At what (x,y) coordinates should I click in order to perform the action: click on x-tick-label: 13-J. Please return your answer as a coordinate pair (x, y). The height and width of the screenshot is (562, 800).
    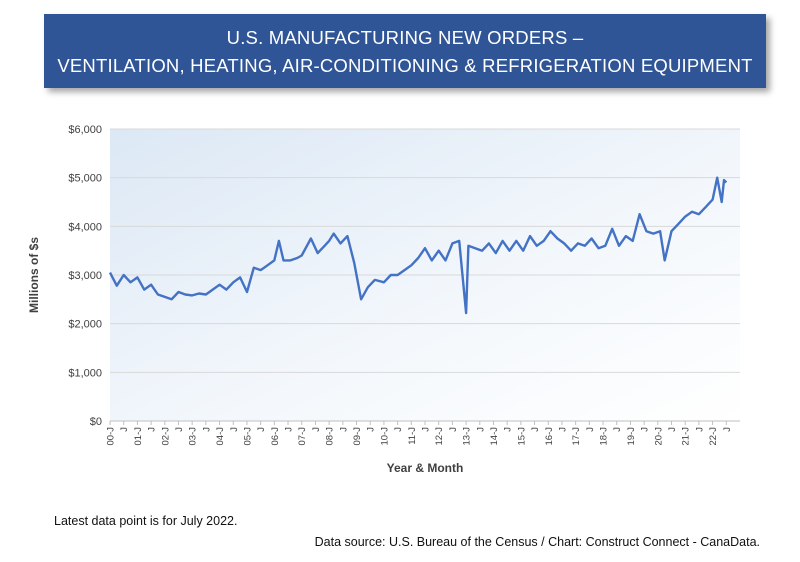
    Looking at the image, I should click on (467, 436).